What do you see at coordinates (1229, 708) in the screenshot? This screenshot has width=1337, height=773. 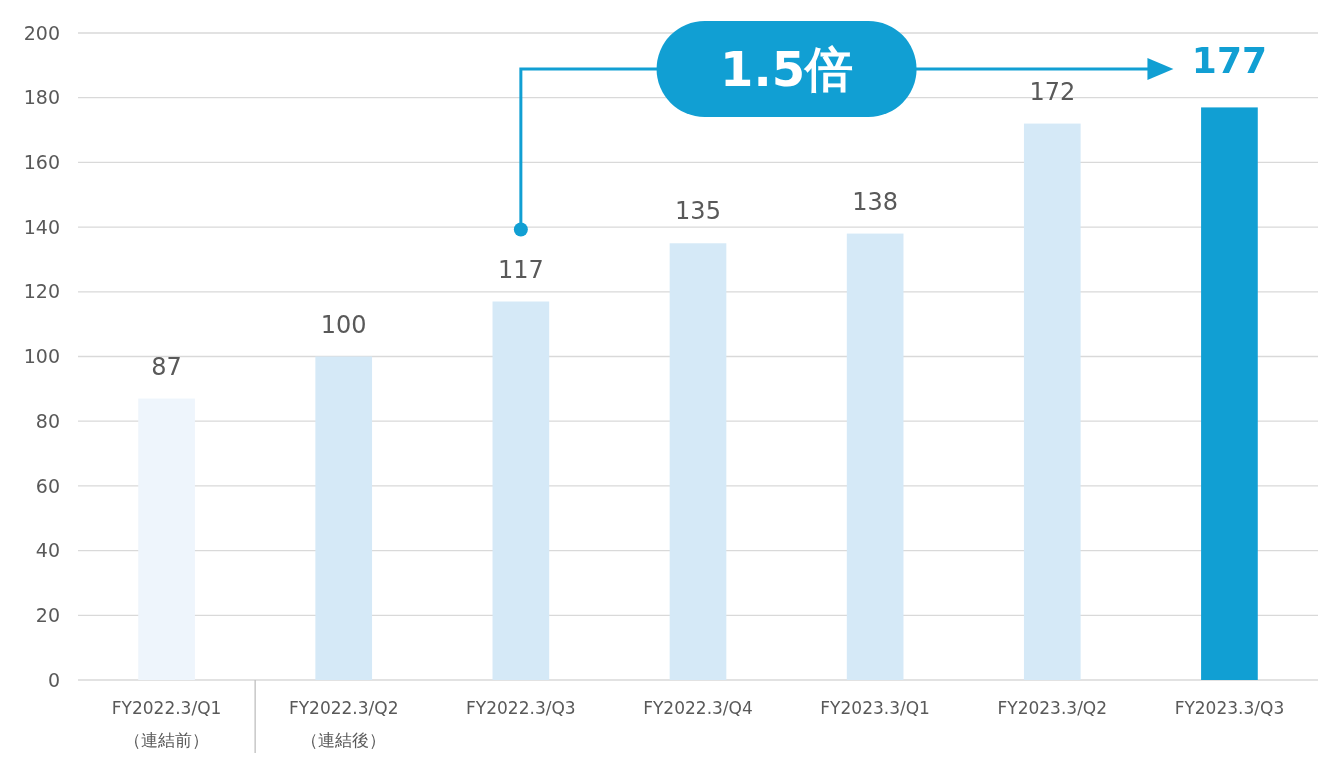 I see `x-tick-label: FY2023.3/Q3` at bounding box center [1229, 708].